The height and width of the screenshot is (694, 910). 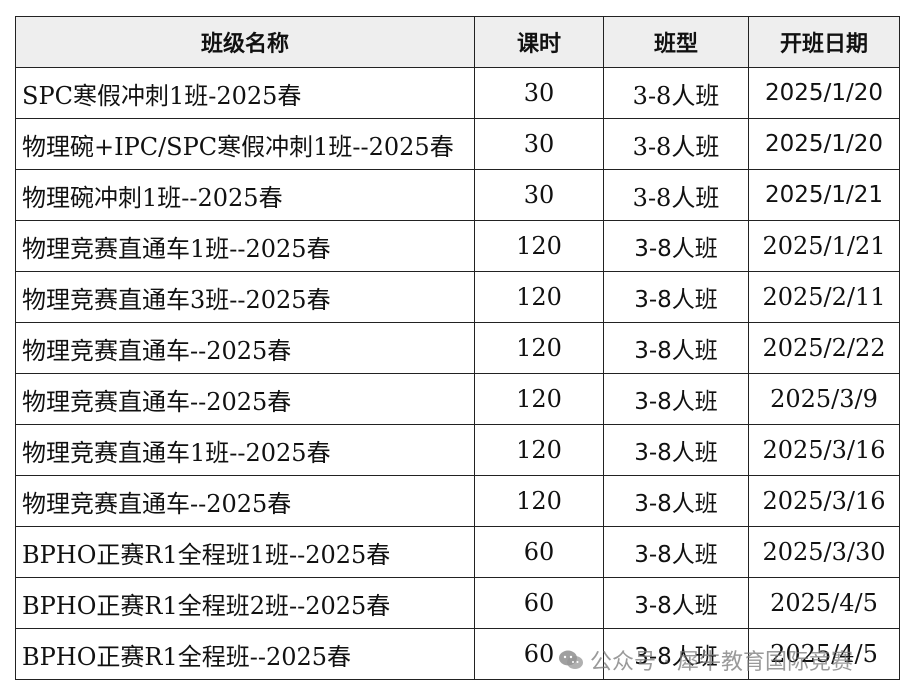 I want to click on cell-start-date: 2025/2/11, so click(x=824, y=297).